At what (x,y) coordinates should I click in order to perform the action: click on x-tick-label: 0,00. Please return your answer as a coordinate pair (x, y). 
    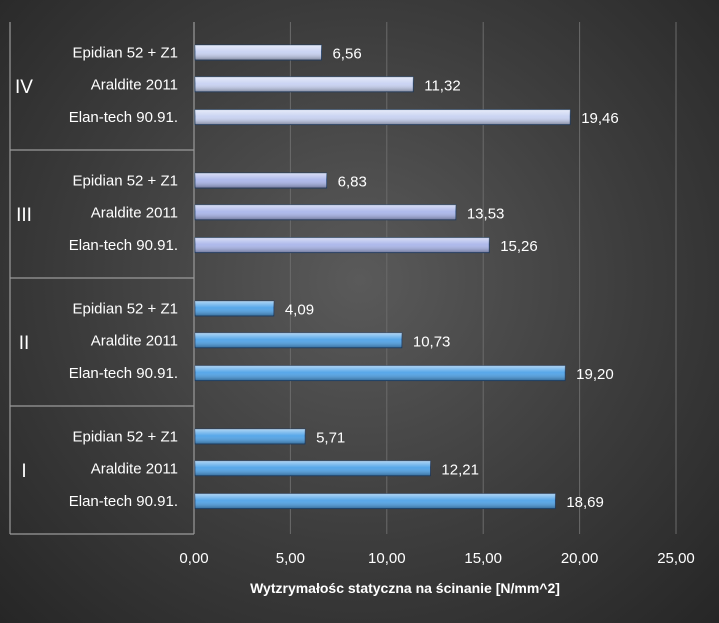
    Looking at the image, I should click on (193, 558).